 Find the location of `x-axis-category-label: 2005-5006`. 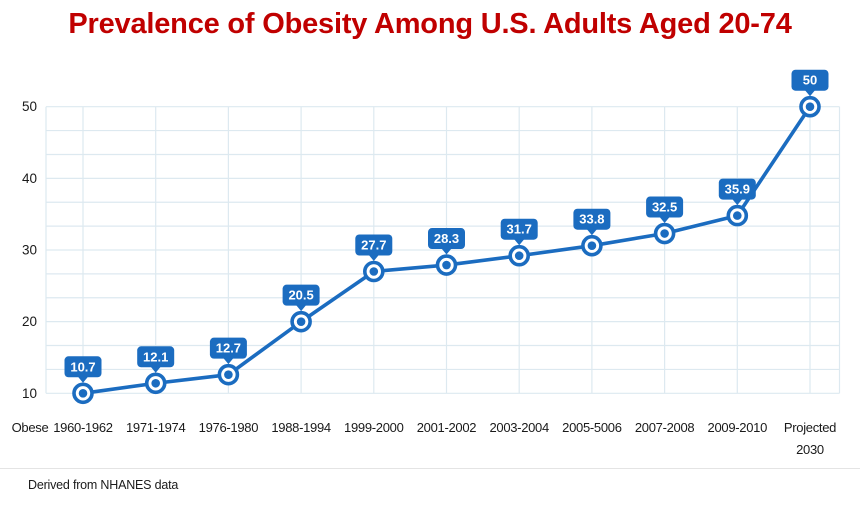

x-axis-category-label: 2005-5006 is located at coordinates (592, 427).